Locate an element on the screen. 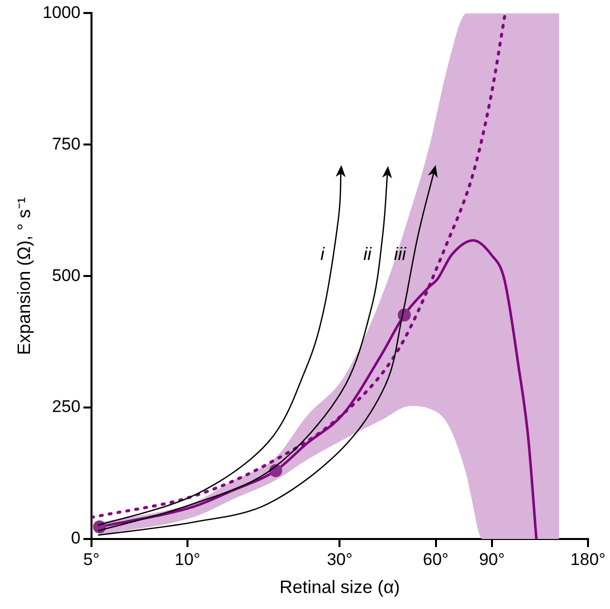 This screenshot has width=610, height=609. x-tick-label: 5° is located at coordinates (91, 559).